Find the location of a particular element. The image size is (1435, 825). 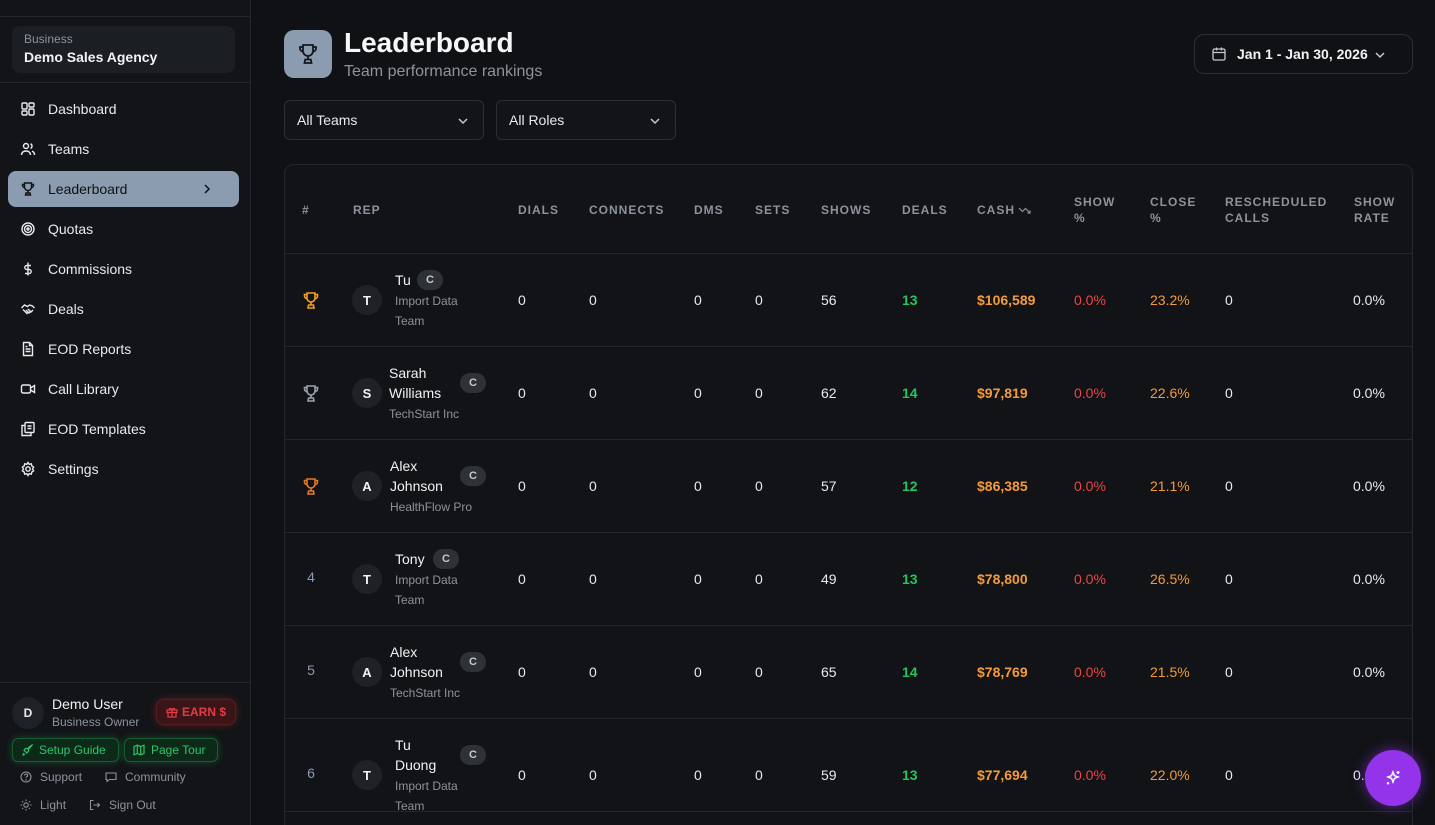

col-deals: DEALS is located at coordinates (925, 210).